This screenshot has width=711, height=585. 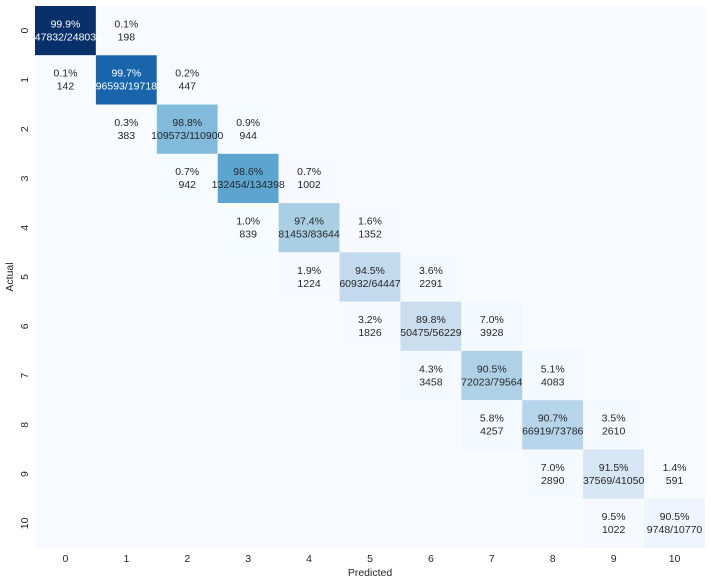 I want to click on cell-count-label: 198, so click(x=127, y=37).